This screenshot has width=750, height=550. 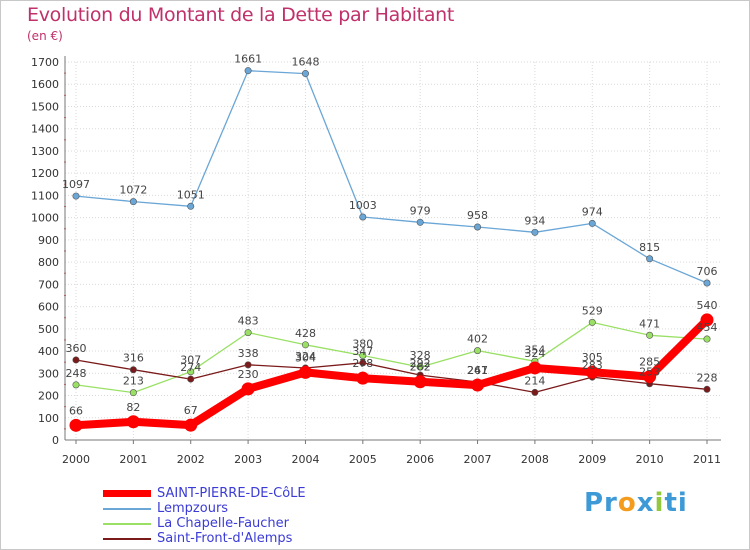 I want to click on logo-part: o, so click(x=627, y=503).